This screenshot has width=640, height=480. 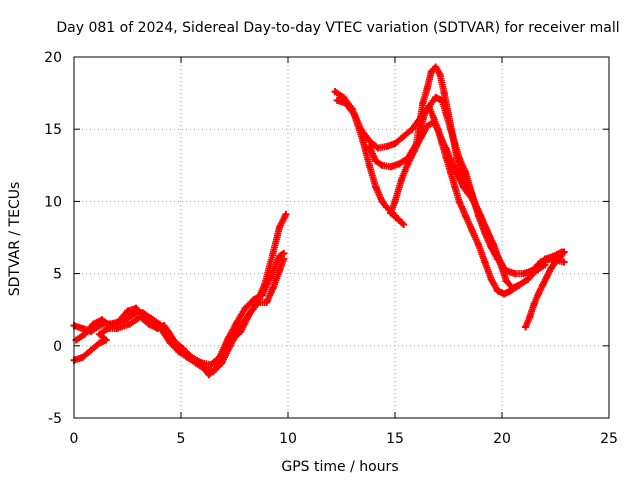 I want to click on x-tick-label: 15, so click(x=395, y=439).